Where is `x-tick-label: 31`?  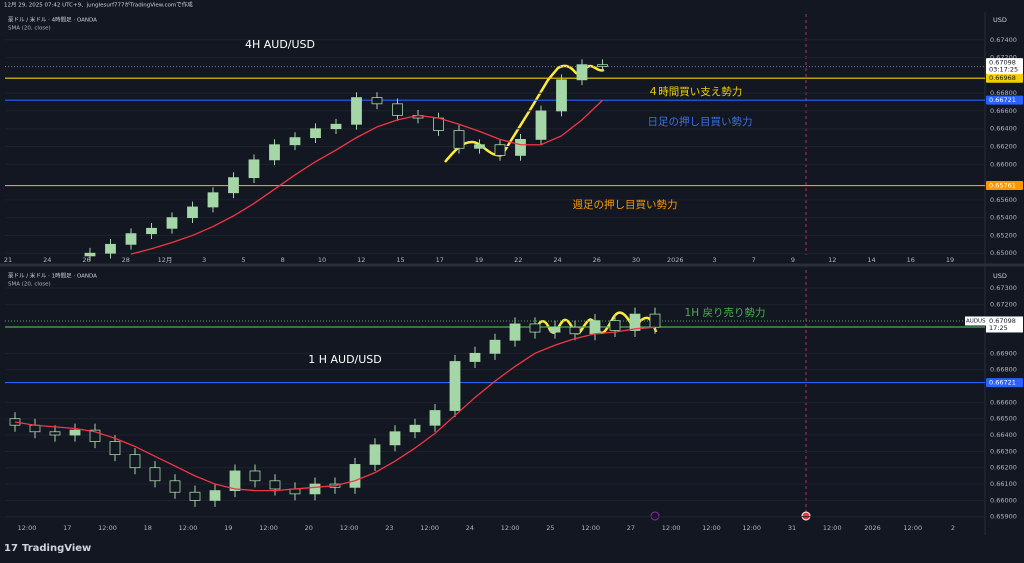
x-tick-label: 31 is located at coordinates (792, 528).